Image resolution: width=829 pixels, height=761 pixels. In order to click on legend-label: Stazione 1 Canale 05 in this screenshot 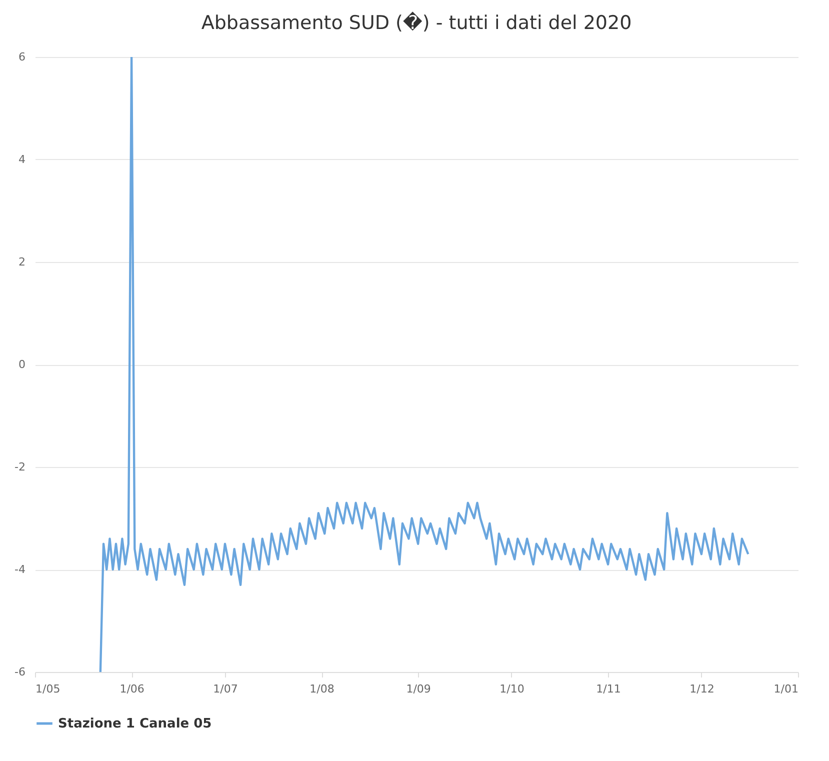, I will do `click(135, 724)`.